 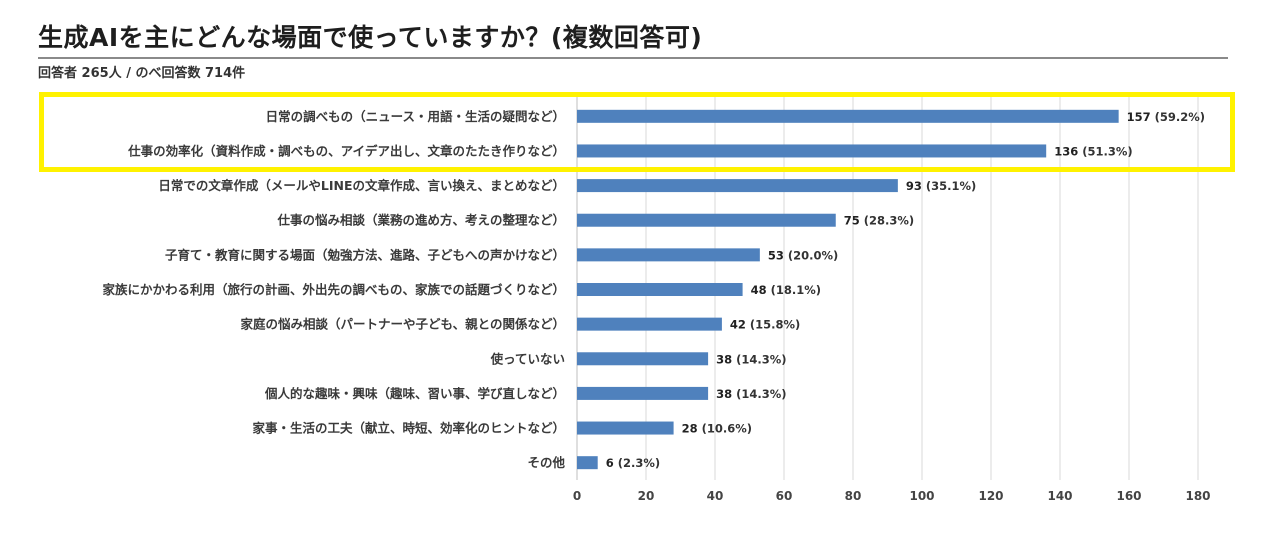 I want to click on value-label-8: 38 (14.3%), so click(x=751, y=394).